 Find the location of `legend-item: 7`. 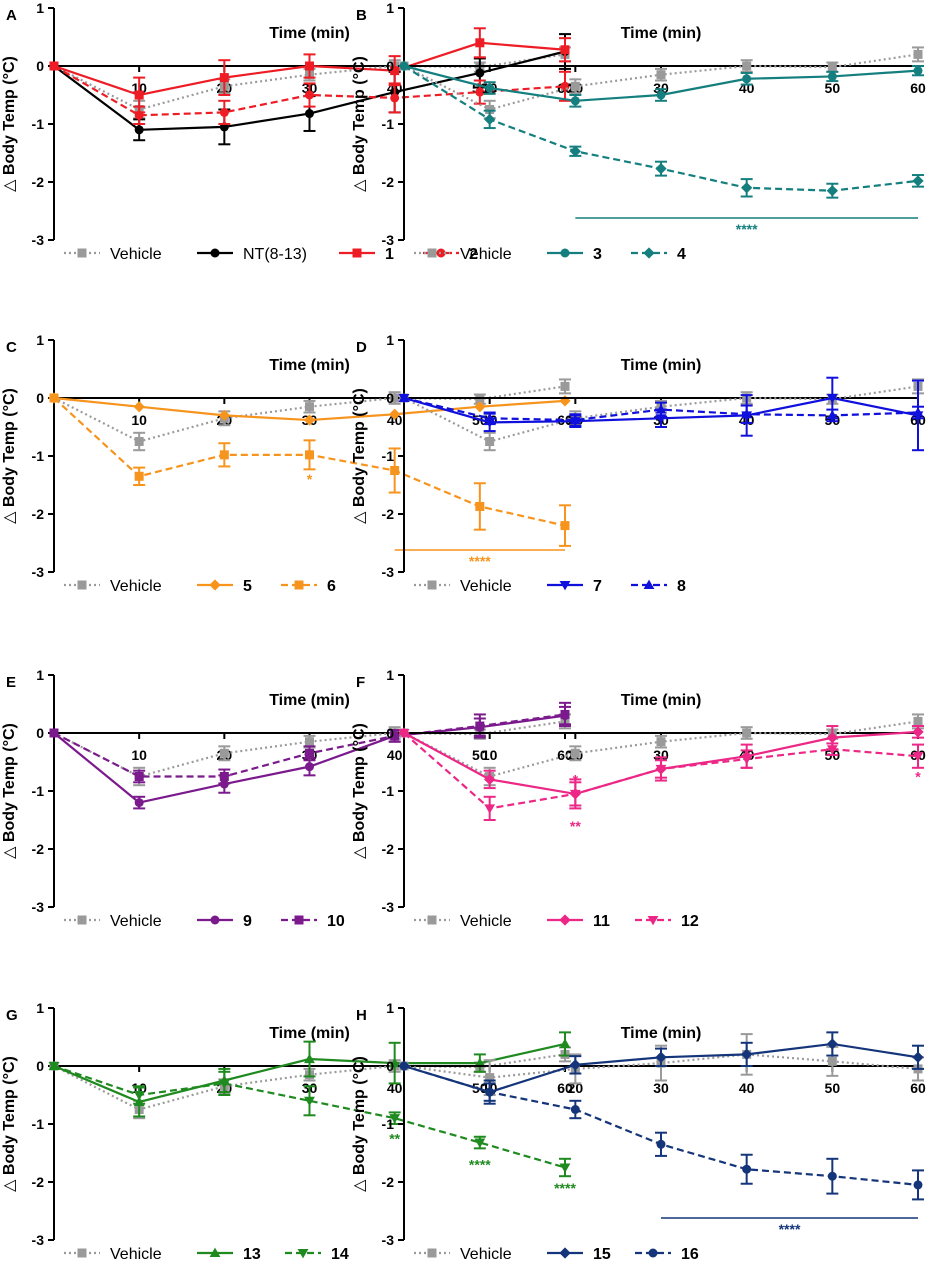

legend-item: 7 is located at coordinates (574, 586).